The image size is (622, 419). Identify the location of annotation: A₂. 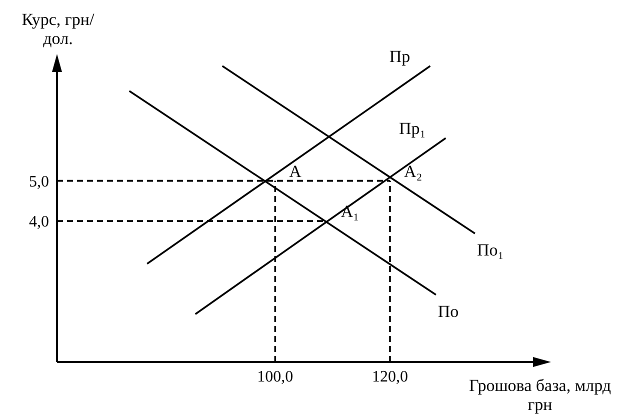
(413, 171).